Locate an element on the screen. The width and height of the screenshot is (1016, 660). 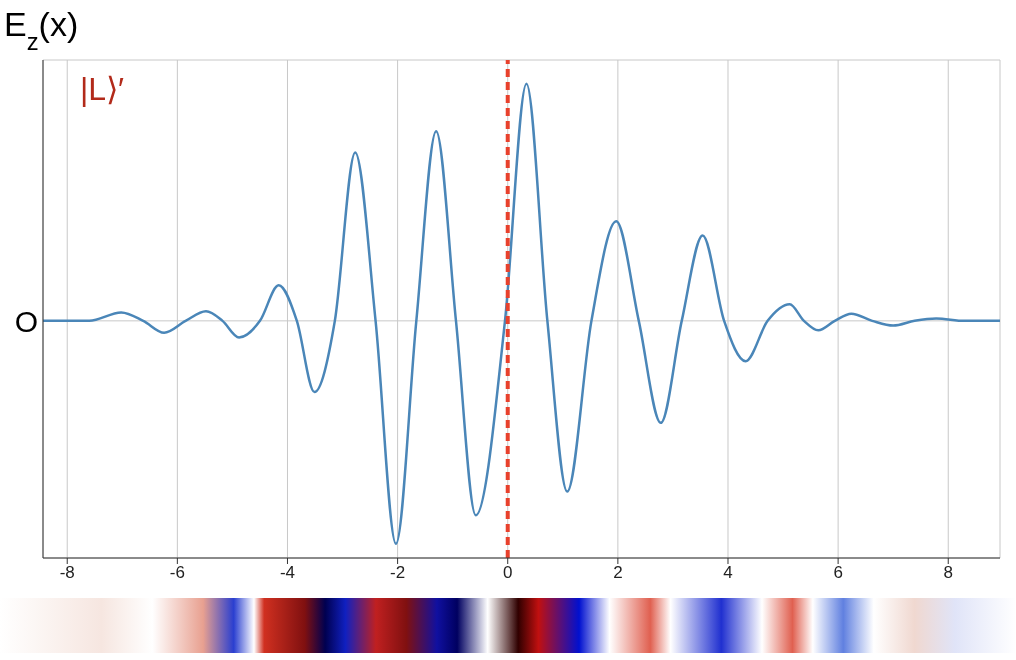
x-tick-label: 0 is located at coordinates (508, 573).